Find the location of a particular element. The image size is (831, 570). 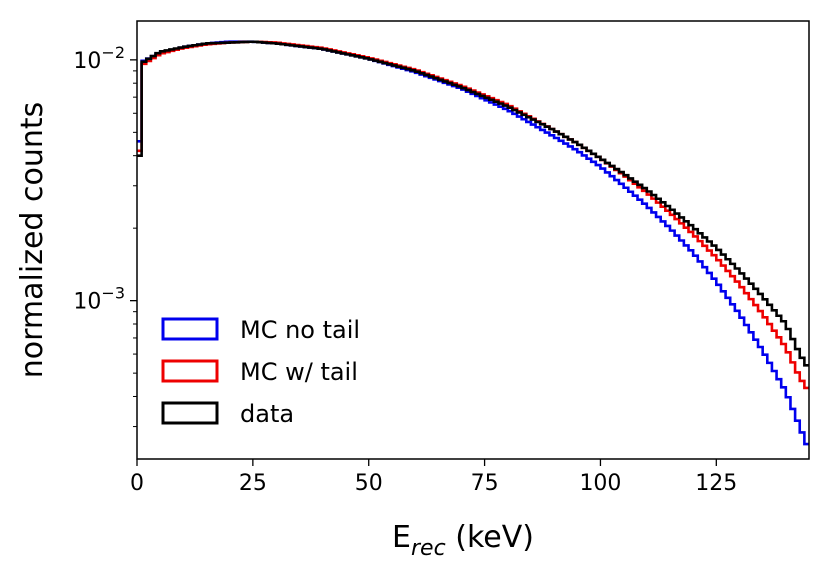

x-tick-label: 125 is located at coordinates (716, 483).